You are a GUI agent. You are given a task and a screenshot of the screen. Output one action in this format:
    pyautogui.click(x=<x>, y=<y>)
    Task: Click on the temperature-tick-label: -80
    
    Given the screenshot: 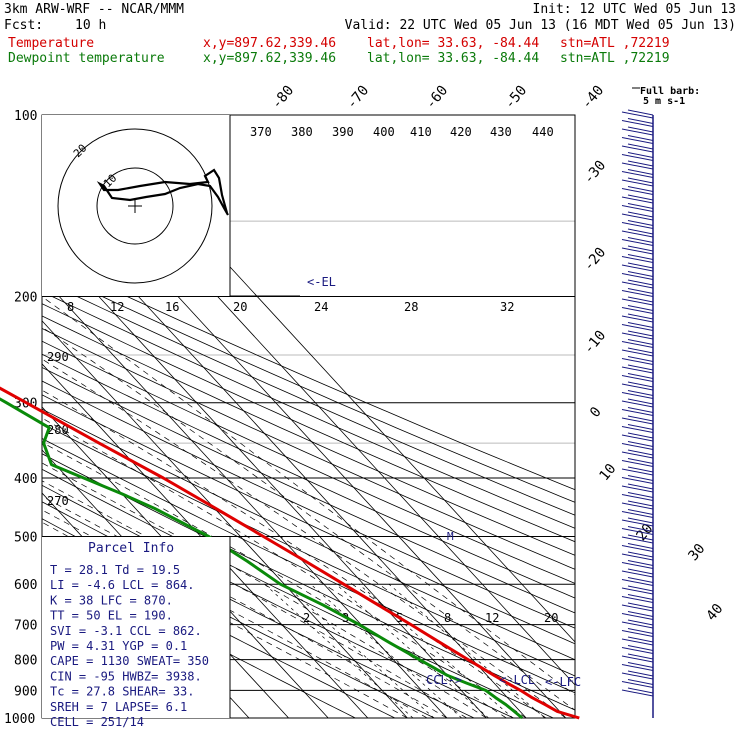 What is the action you would take?
    pyautogui.click(x=283, y=98)
    